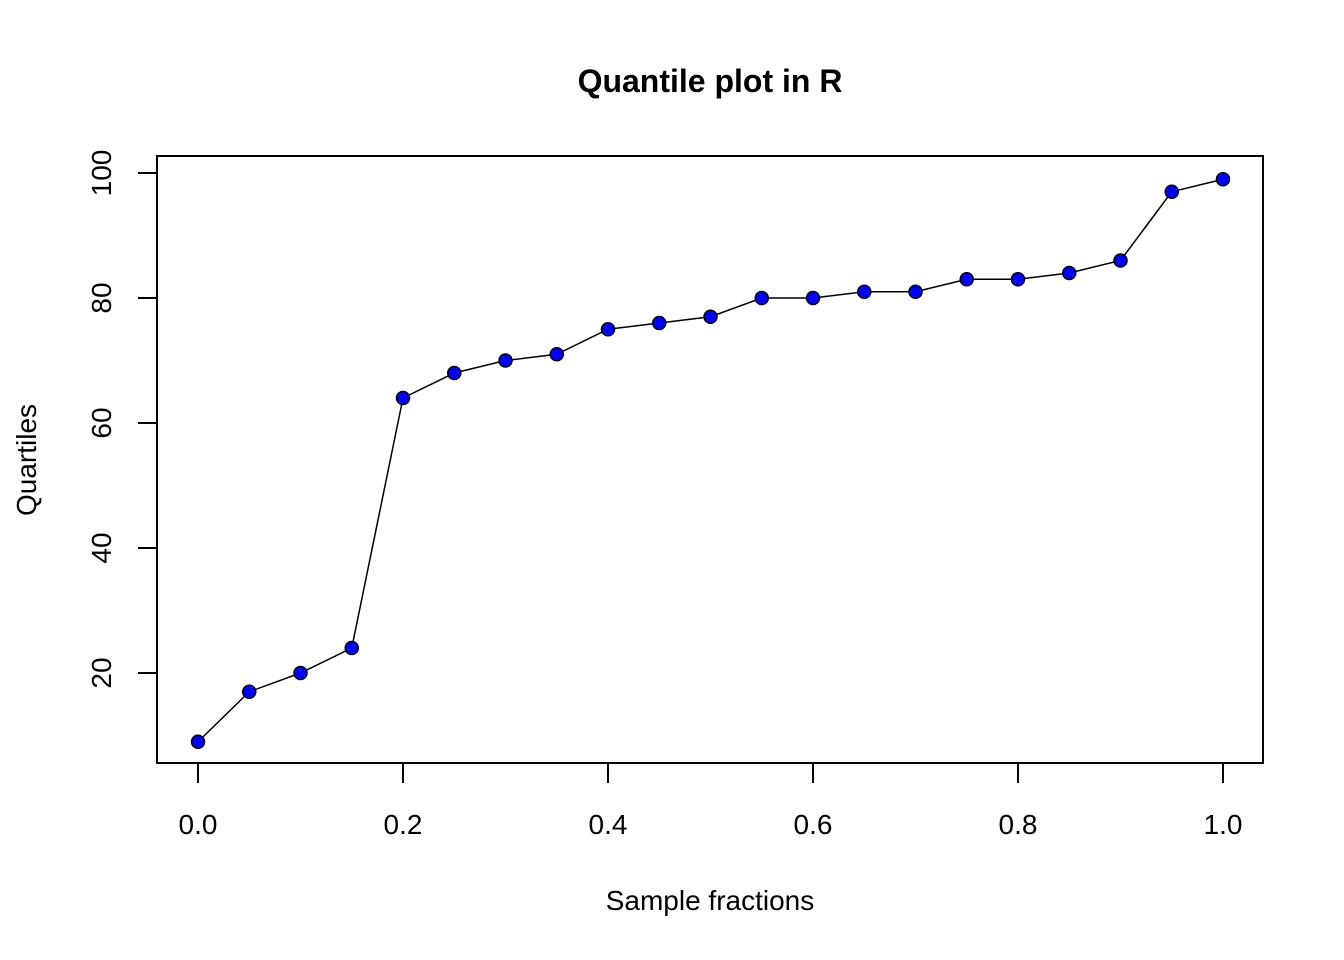 The width and height of the screenshot is (1344, 960). What do you see at coordinates (1223, 824) in the screenshot?
I see `x-tick-label: 1.0` at bounding box center [1223, 824].